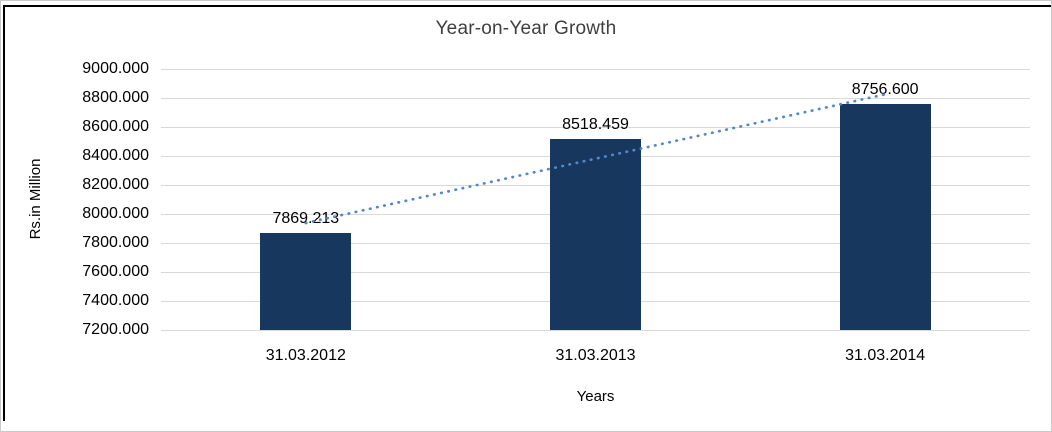 The height and width of the screenshot is (432, 1052). I want to click on bar-31.03.2014, so click(885, 217).